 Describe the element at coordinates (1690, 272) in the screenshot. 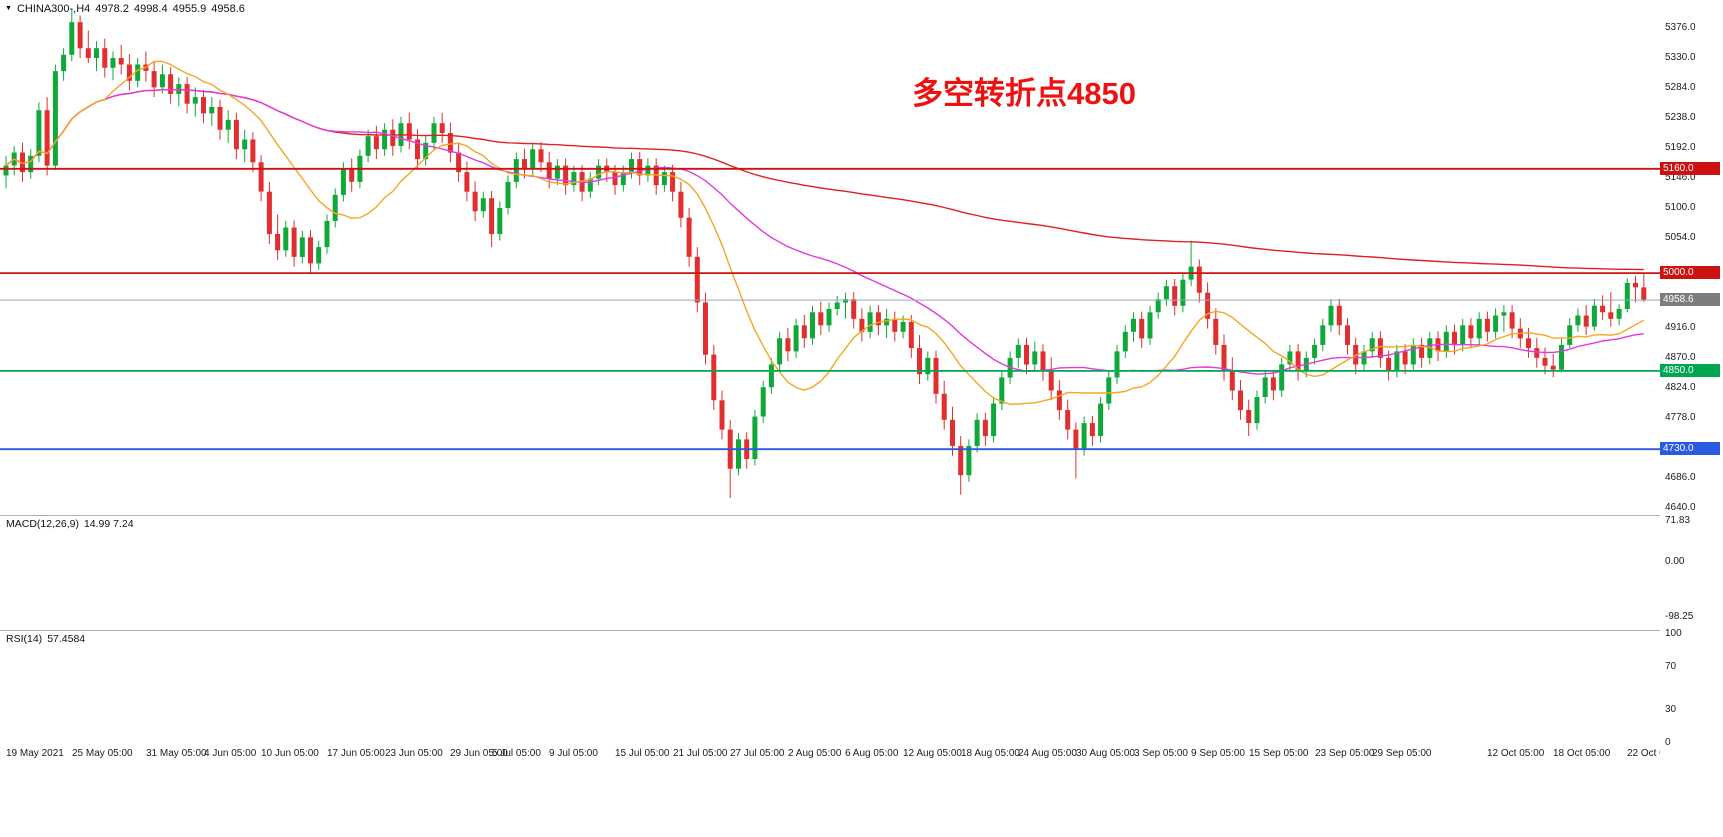

I see `price-level-badge: 5000.0` at that location.